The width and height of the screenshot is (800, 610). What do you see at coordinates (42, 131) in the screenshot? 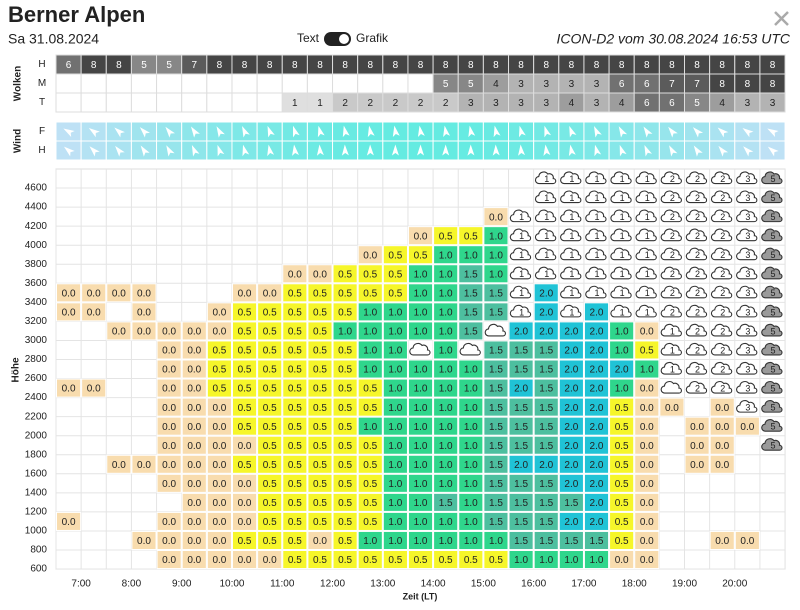
I see `row-label: F` at bounding box center [42, 131].